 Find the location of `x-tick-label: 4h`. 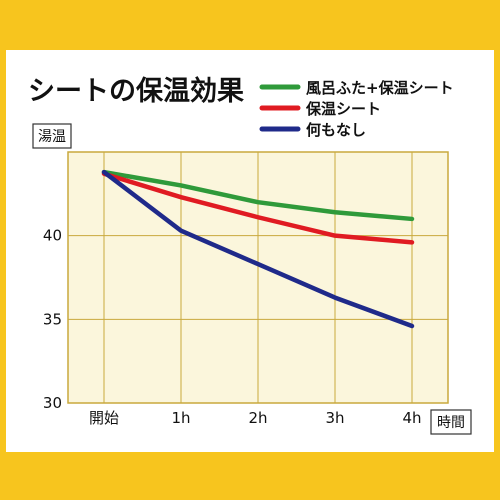

x-tick-label: 4h is located at coordinates (411, 418).